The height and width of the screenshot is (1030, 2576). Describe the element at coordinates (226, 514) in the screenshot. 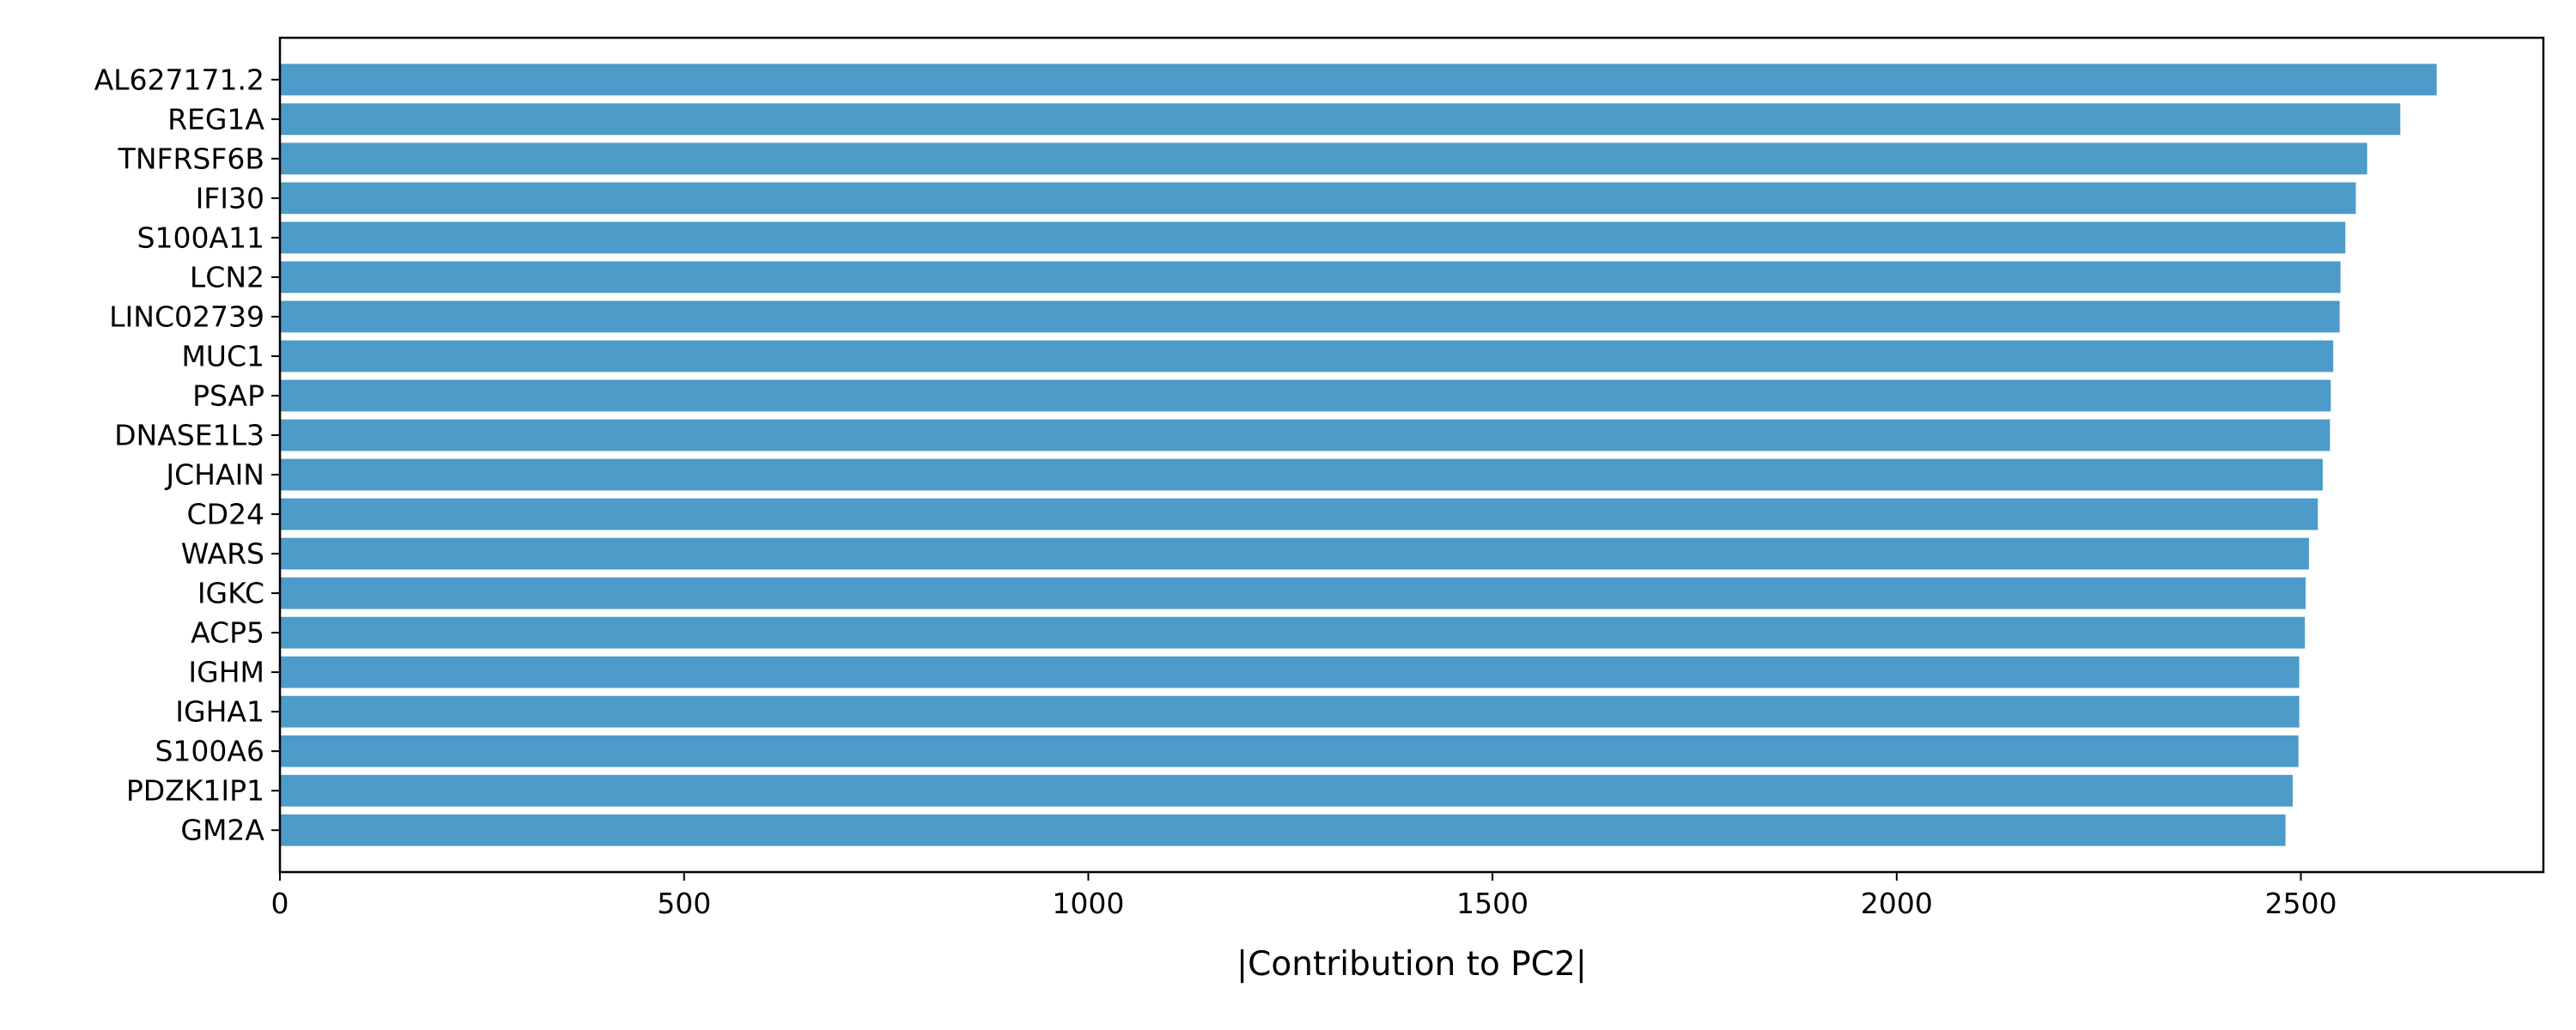

I see `y-tick-label: CD24` at that location.